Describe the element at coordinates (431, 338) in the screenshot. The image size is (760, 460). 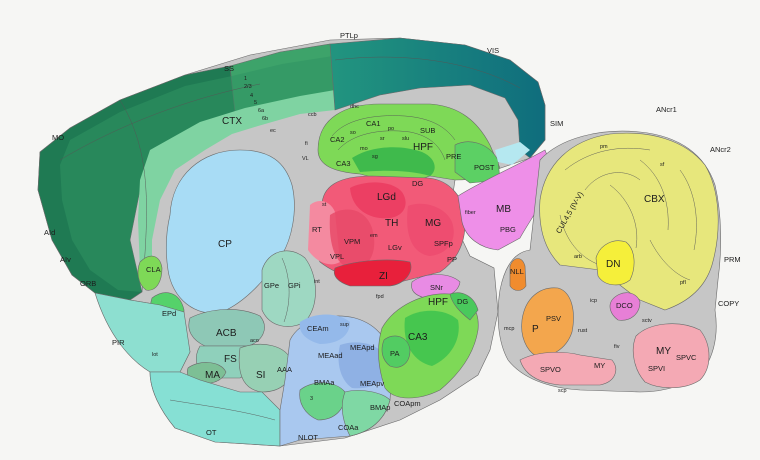
I see `ventral-dentate` at that location.